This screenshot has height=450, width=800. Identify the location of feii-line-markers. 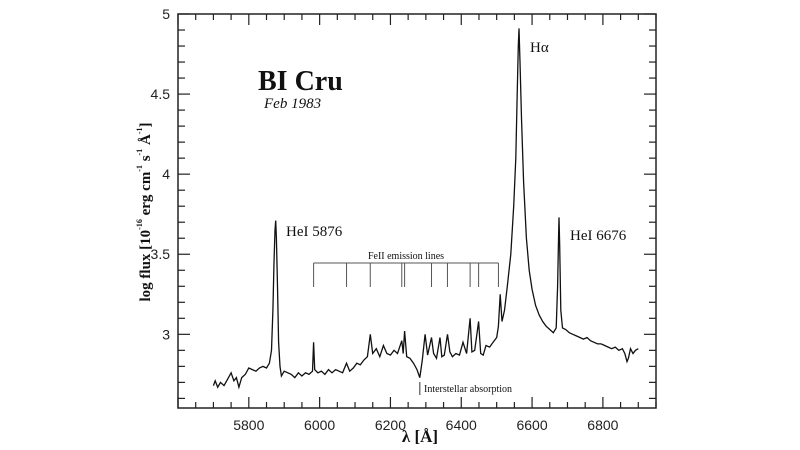
(406, 274).